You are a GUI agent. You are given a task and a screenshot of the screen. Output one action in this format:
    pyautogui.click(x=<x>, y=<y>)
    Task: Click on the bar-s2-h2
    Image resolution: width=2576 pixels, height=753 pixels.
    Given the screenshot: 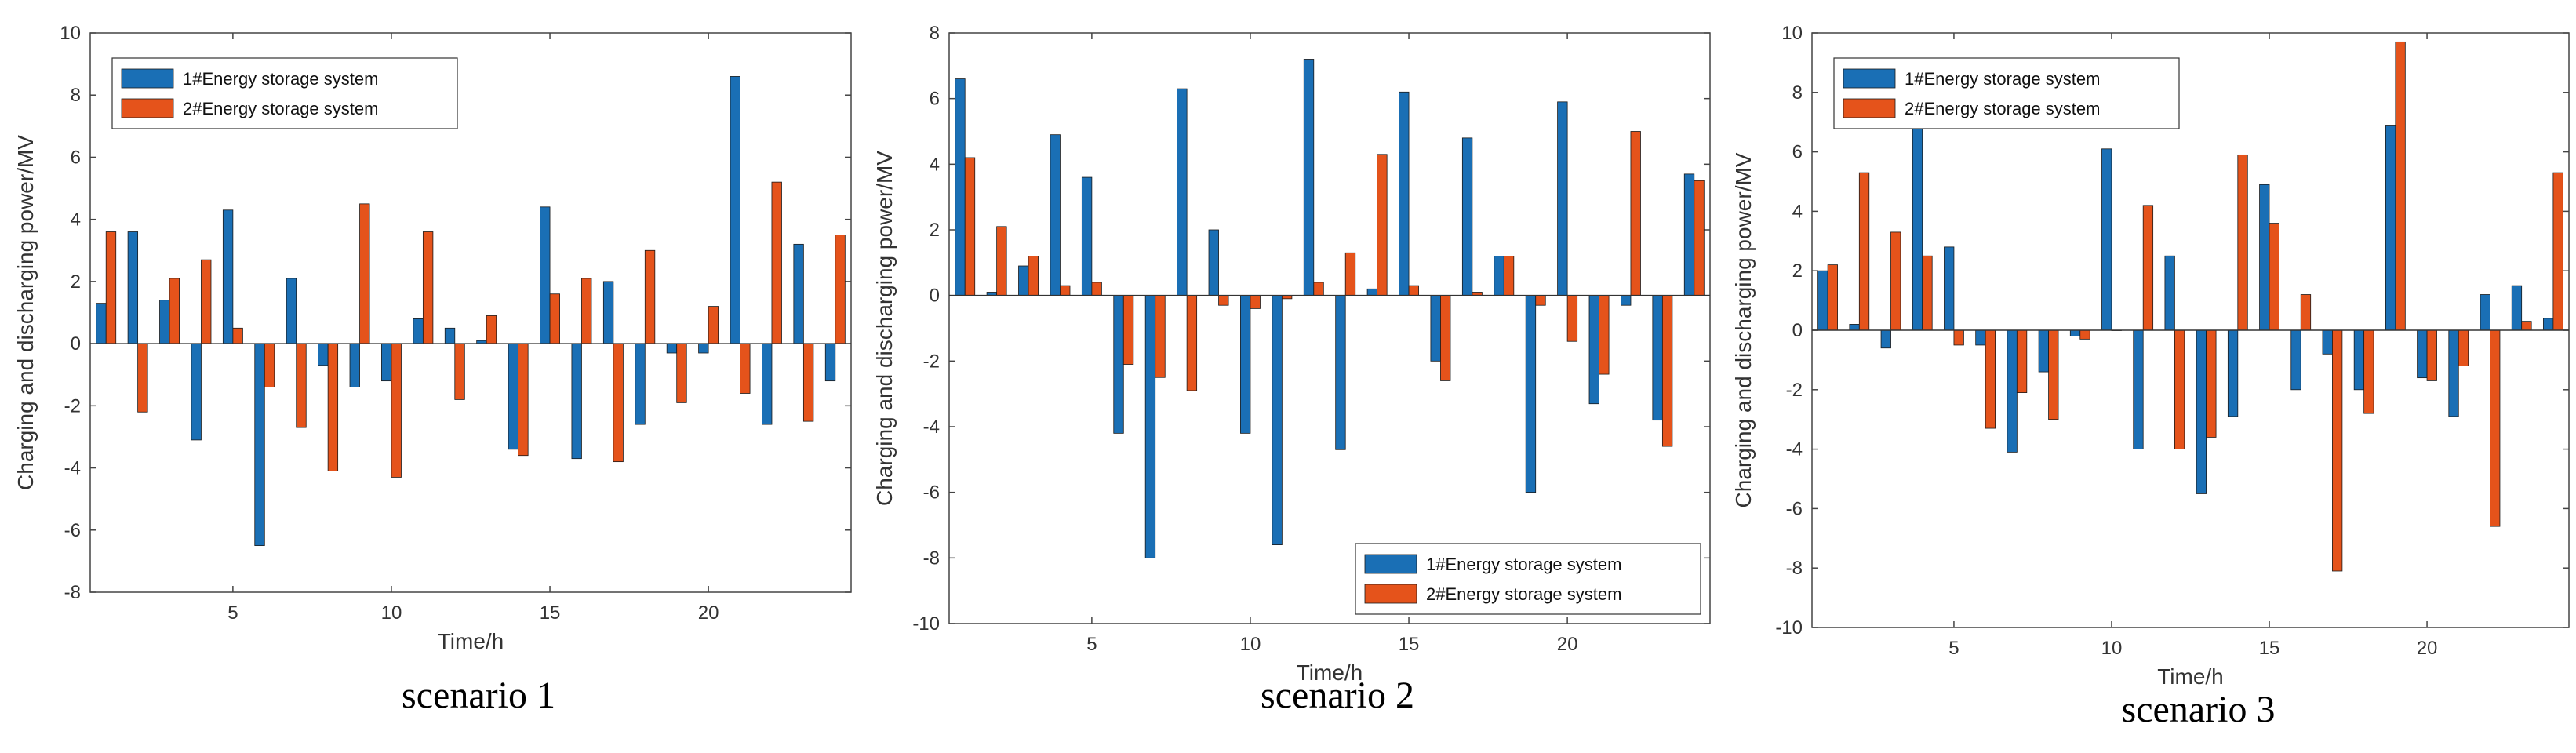 What is the action you would take?
    pyautogui.click(x=142, y=378)
    